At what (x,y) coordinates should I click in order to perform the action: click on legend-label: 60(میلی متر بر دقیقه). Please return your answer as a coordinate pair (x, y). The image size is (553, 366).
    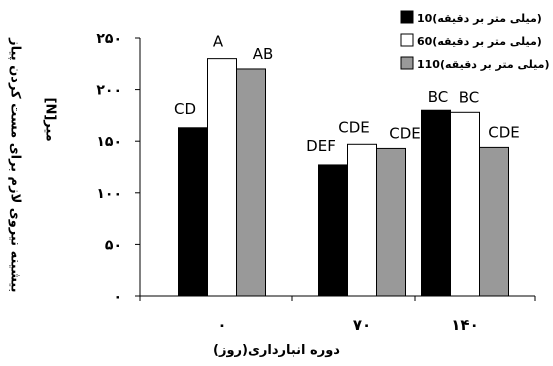
    Looking at the image, I should click on (479, 41).